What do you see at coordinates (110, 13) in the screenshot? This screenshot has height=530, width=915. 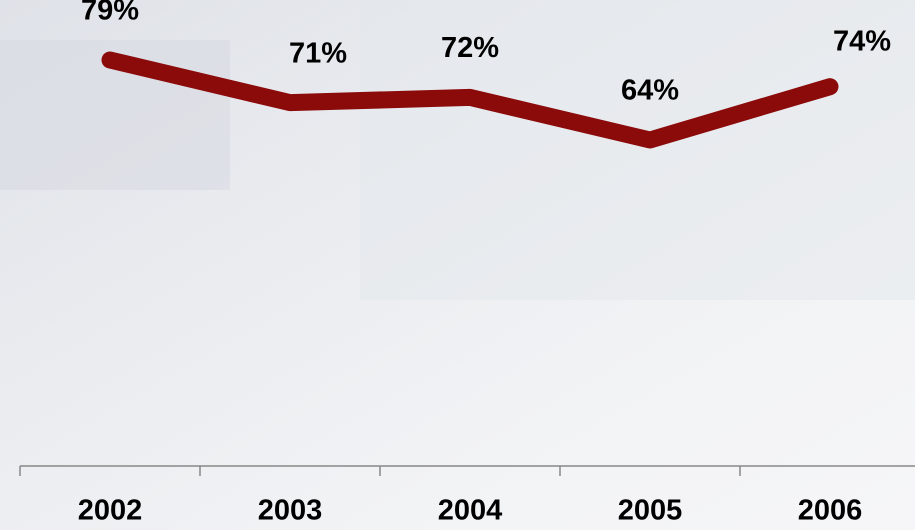 I see `data-label: 79%` at bounding box center [110, 13].